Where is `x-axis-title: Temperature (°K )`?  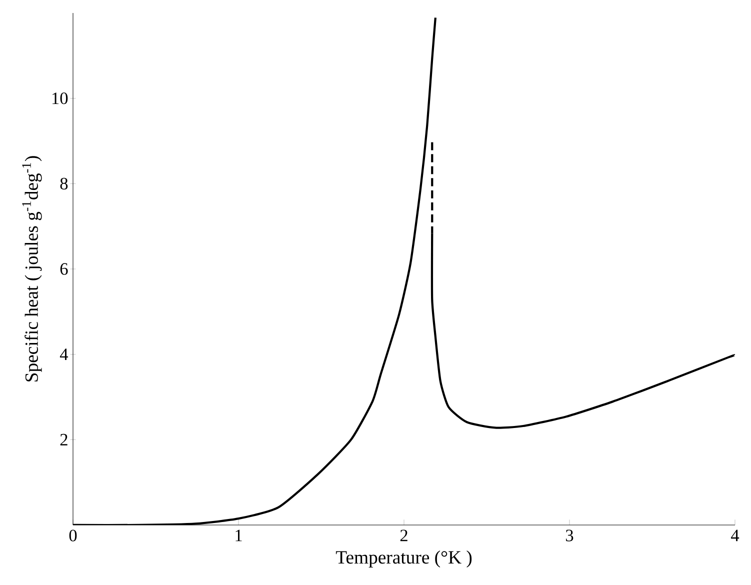
x-axis-title: Temperature (°K ) is located at coordinates (404, 559).